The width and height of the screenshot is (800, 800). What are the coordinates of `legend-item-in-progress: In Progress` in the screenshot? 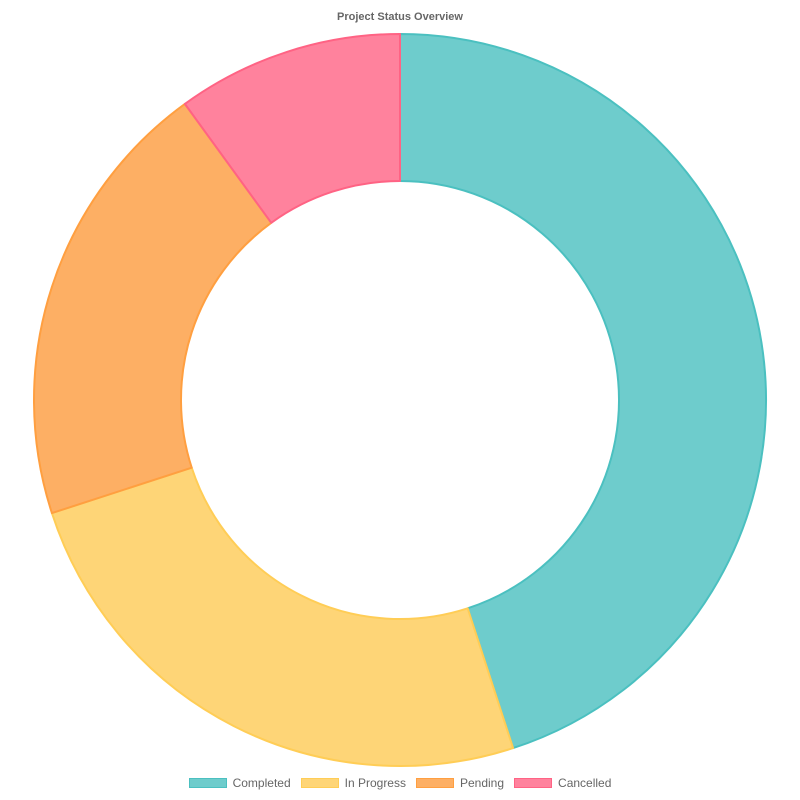 It's located at (353, 783).